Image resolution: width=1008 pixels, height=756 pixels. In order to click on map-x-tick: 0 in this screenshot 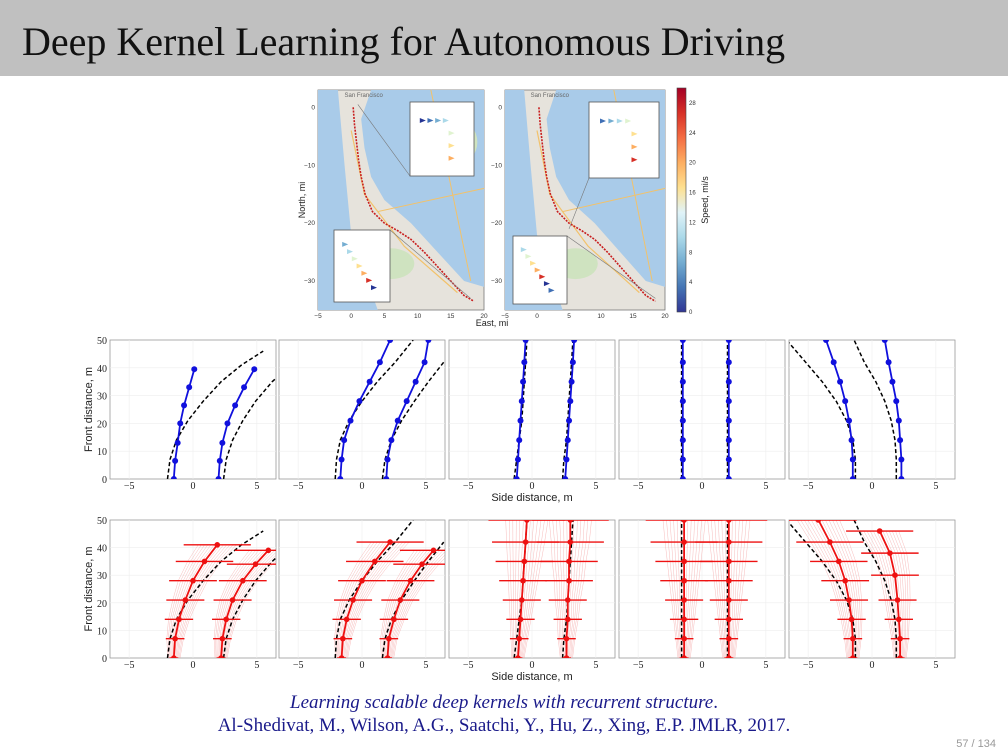, I will do `click(537, 316)`.